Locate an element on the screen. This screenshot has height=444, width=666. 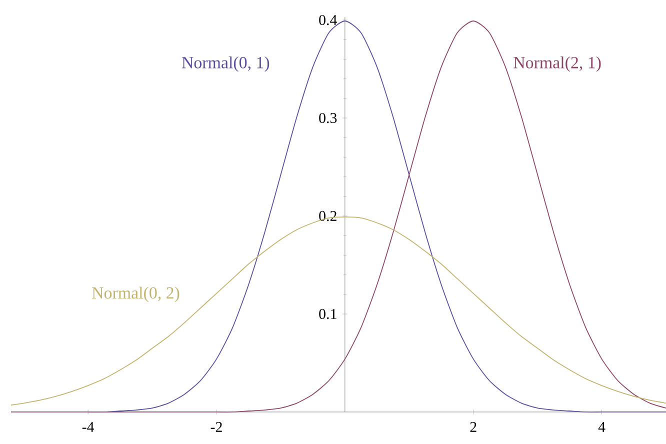
x-tick-label: 2 is located at coordinates (473, 427).